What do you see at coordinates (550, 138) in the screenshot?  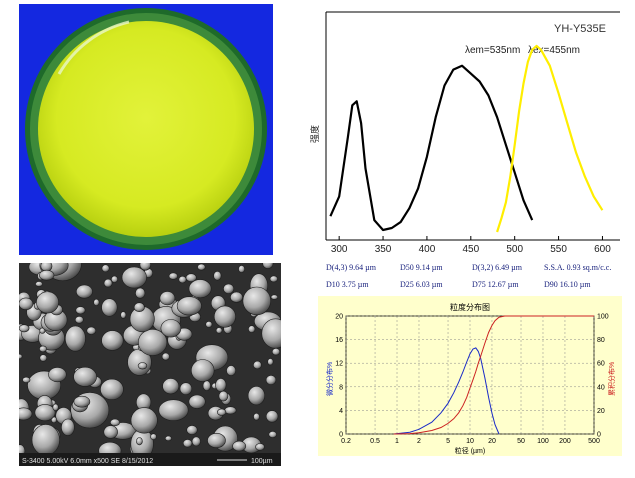 I see `excitation-curve` at bounding box center [550, 138].